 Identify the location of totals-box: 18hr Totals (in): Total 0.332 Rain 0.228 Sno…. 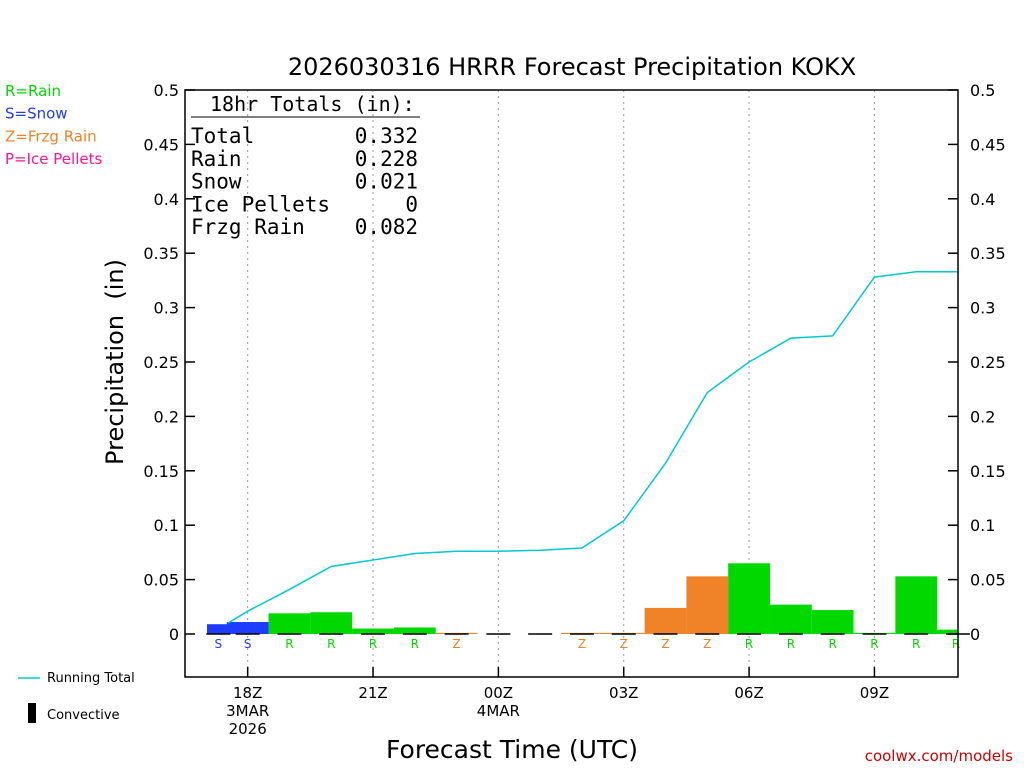
(305, 165).